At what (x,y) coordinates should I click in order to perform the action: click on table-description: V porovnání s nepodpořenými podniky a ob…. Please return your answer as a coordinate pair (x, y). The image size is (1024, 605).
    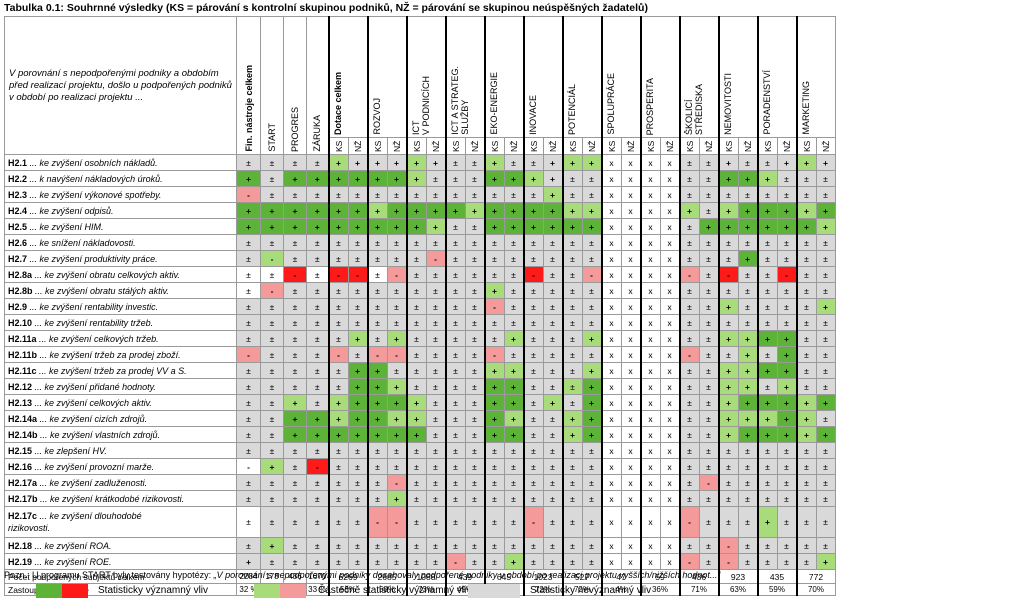
    Looking at the image, I should click on (120, 85).